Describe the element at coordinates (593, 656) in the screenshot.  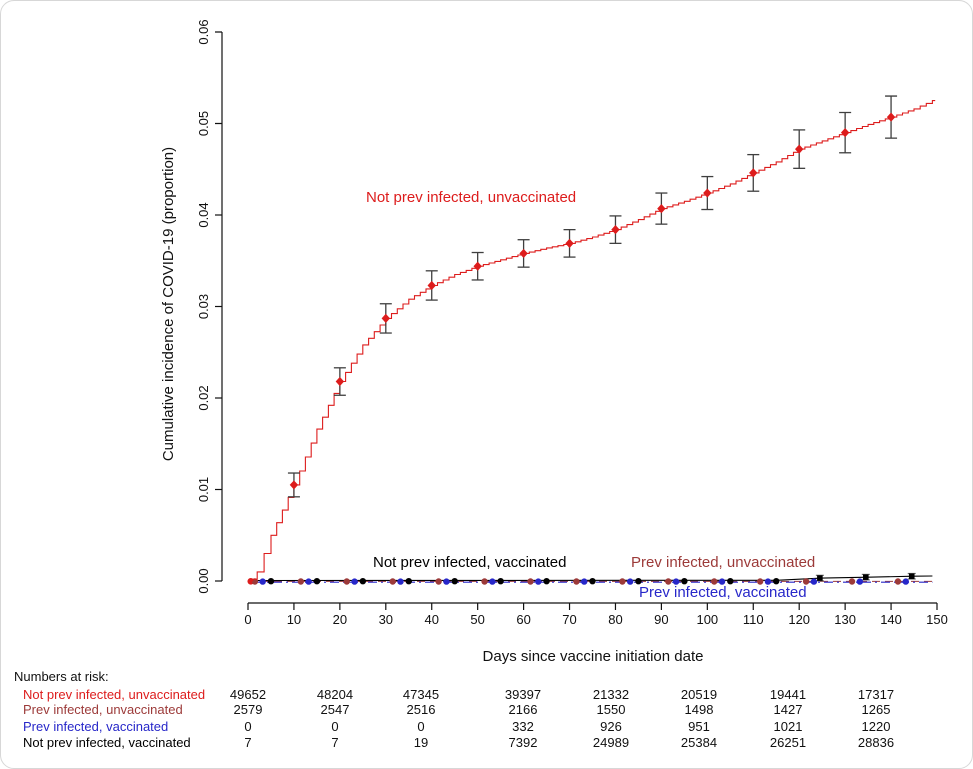
I see `x-axis-title: Days since vaccine initiation date` at that location.